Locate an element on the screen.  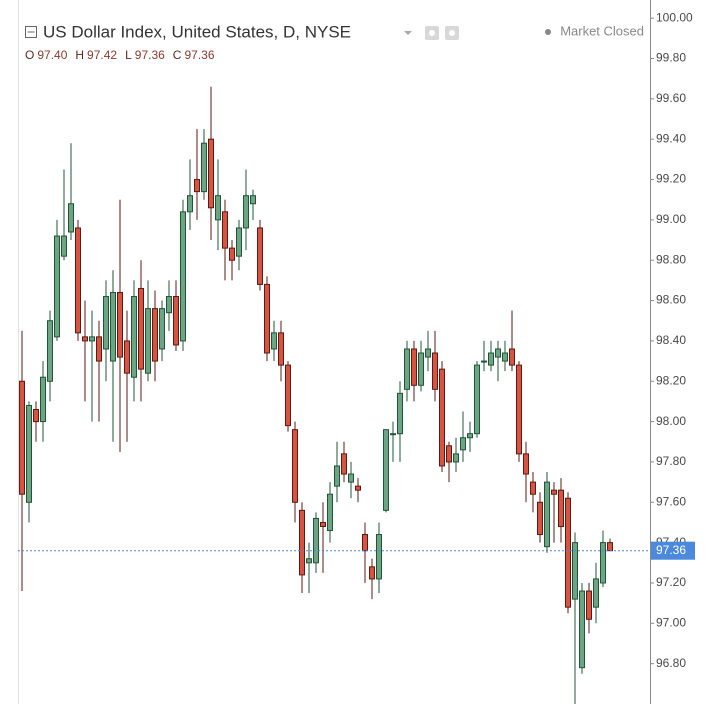
ohlc-value: 97.40 is located at coordinates (52, 55).